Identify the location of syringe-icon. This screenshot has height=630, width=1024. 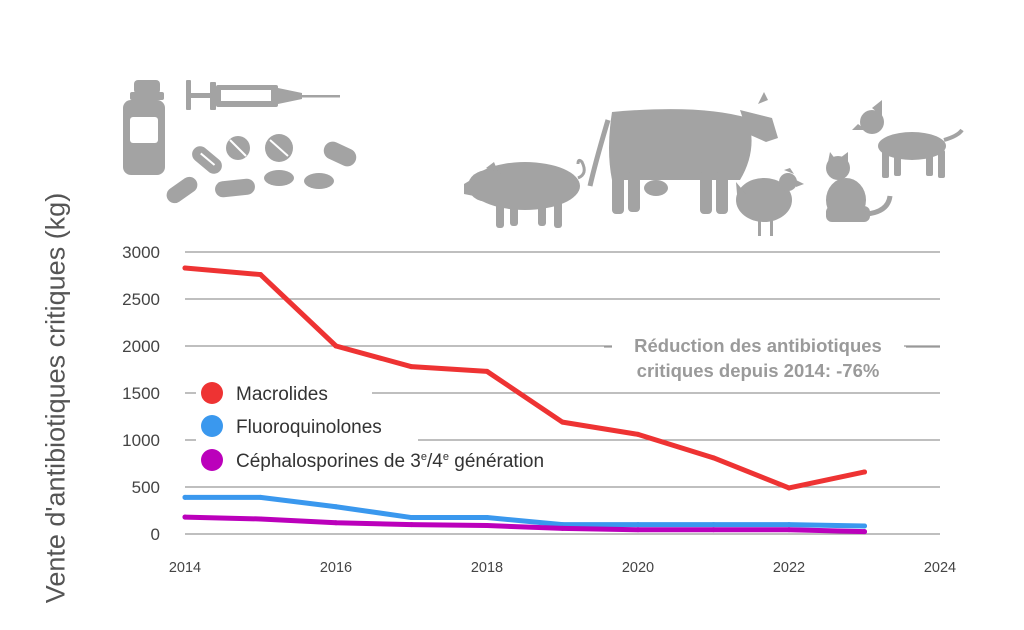
(263, 95).